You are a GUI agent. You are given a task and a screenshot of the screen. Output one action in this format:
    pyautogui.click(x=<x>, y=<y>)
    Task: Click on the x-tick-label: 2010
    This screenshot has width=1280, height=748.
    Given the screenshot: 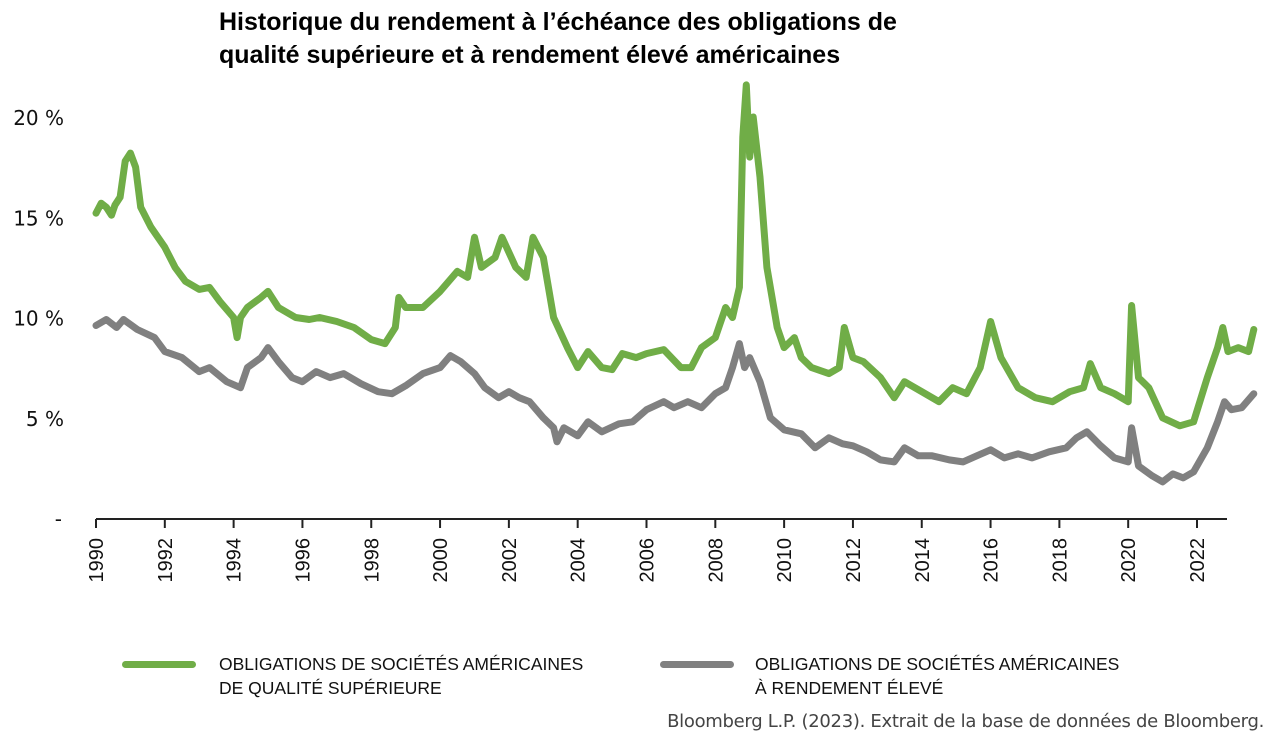 What is the action you would take?
    pyautogui.click(x=785, y=560)
    